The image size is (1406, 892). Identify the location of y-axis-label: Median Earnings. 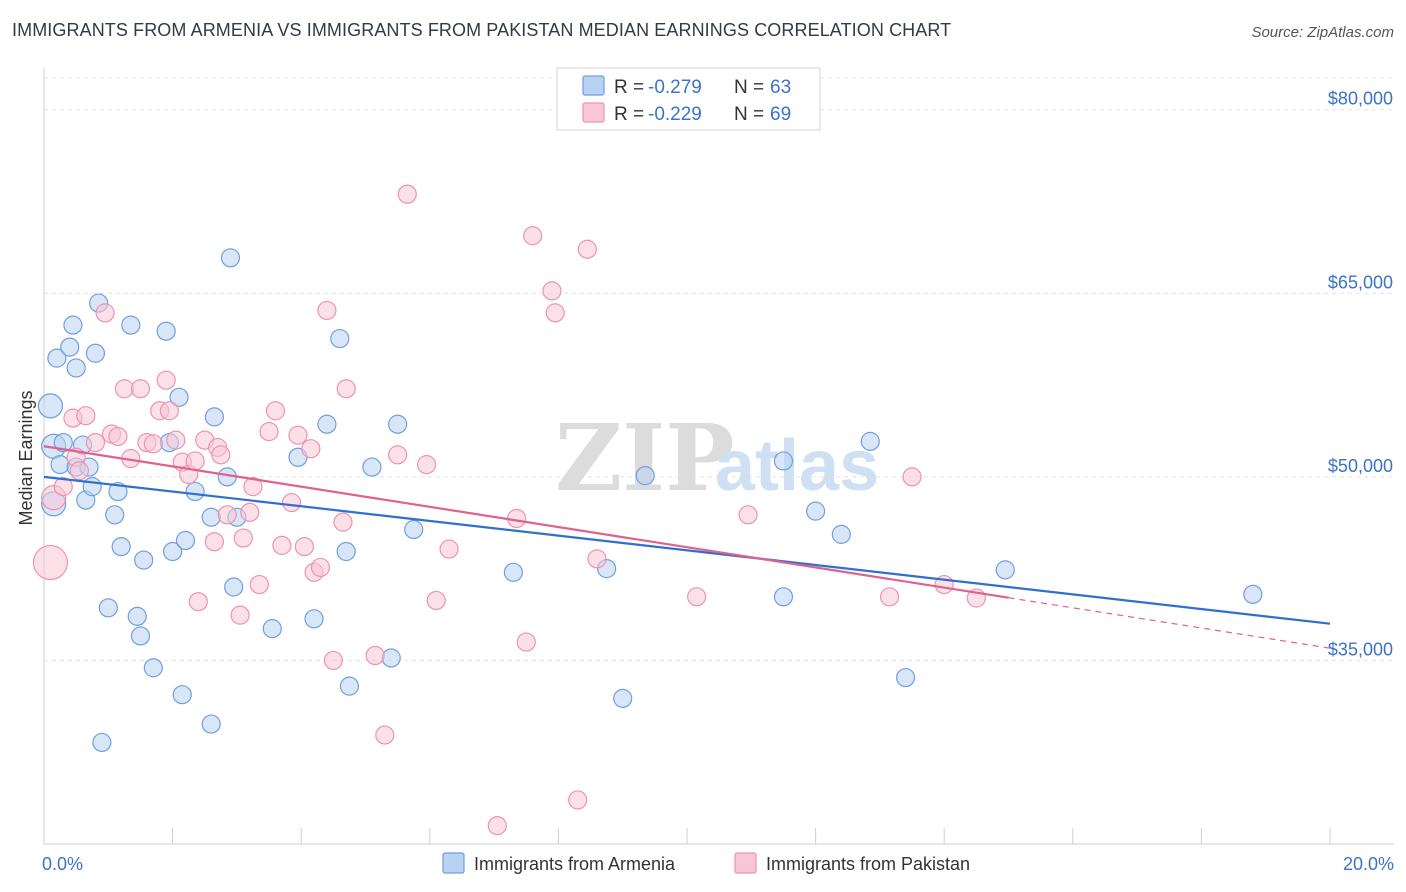
(26, 457).